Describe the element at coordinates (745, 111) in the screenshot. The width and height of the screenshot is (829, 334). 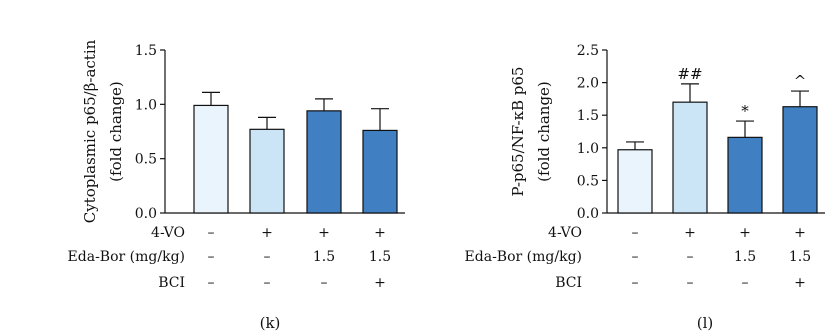
I see `significance-marker: *` at that location.